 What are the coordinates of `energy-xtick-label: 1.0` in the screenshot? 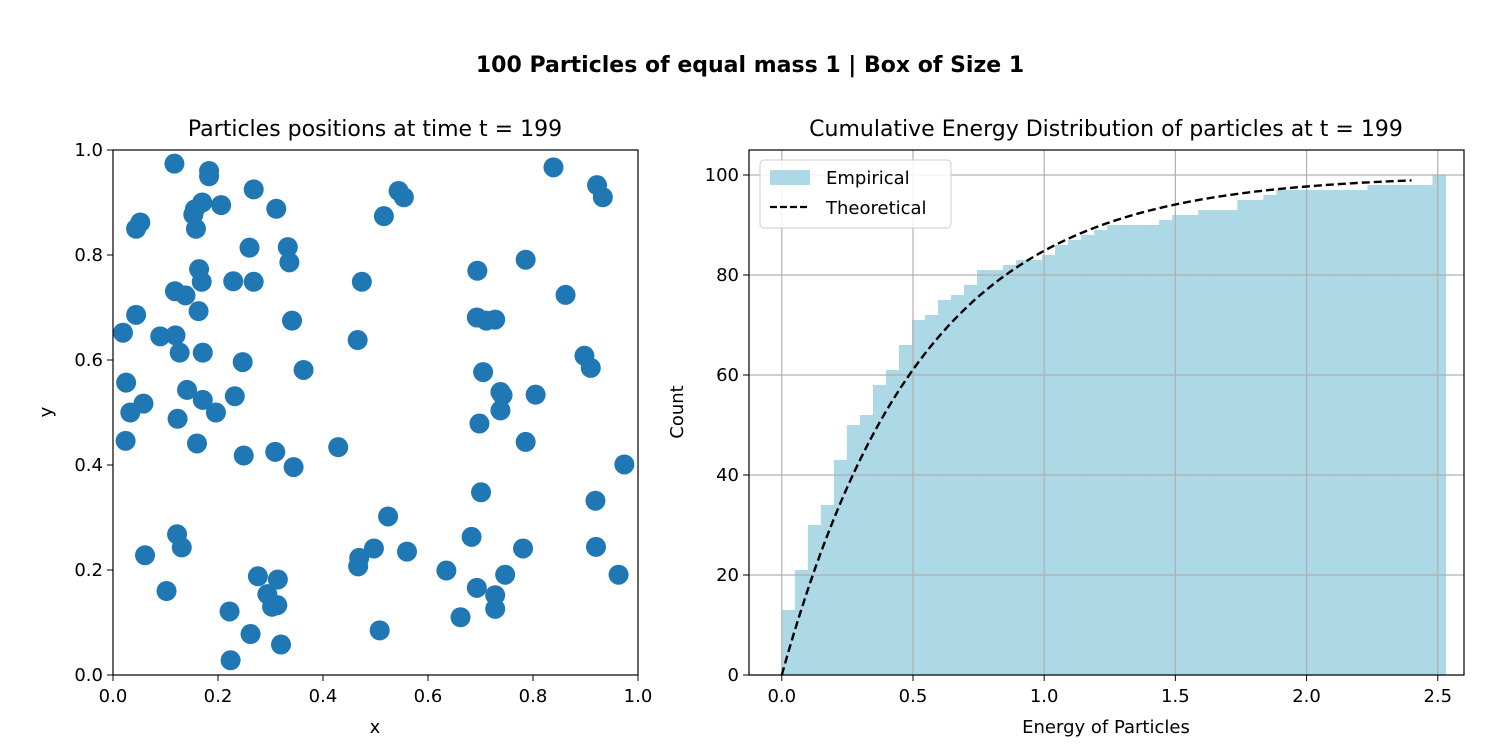 It's located at (1044, 696).